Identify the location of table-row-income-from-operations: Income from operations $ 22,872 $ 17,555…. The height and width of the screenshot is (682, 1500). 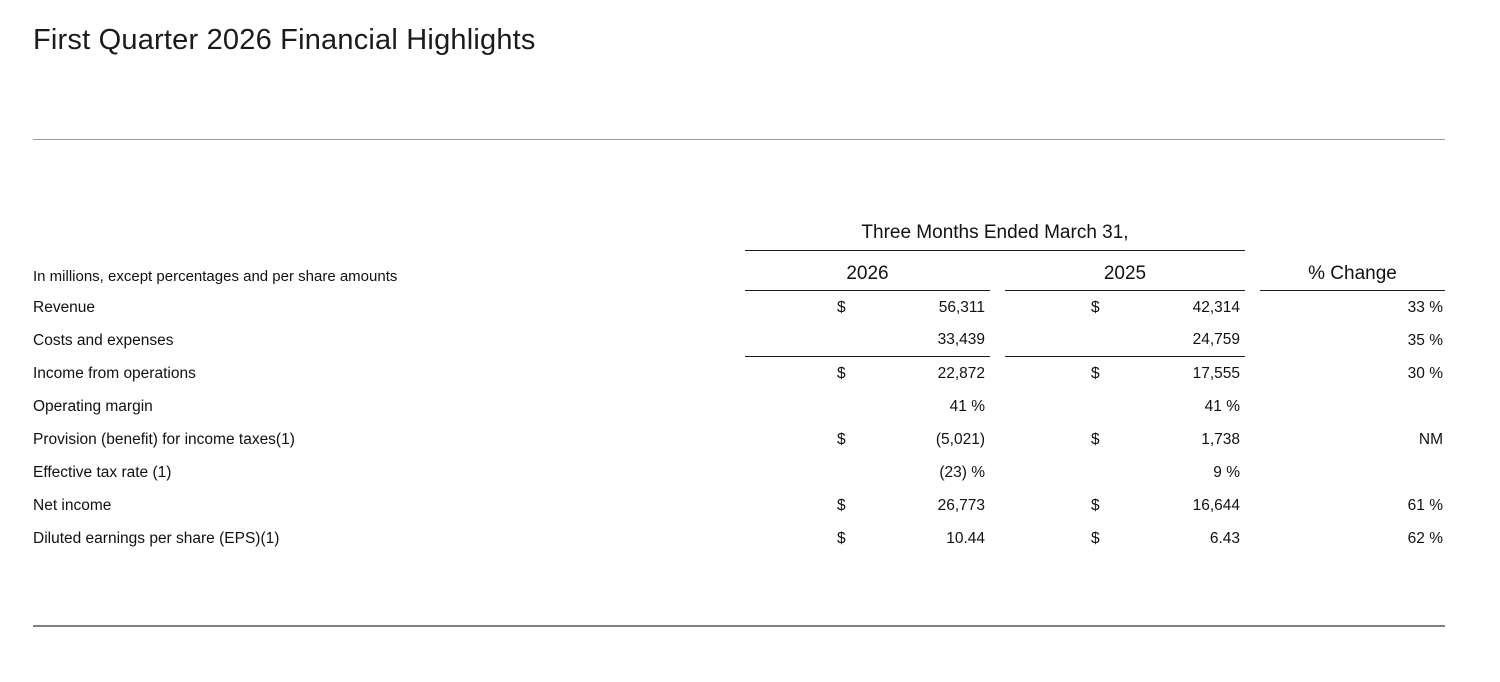
(739, 373).